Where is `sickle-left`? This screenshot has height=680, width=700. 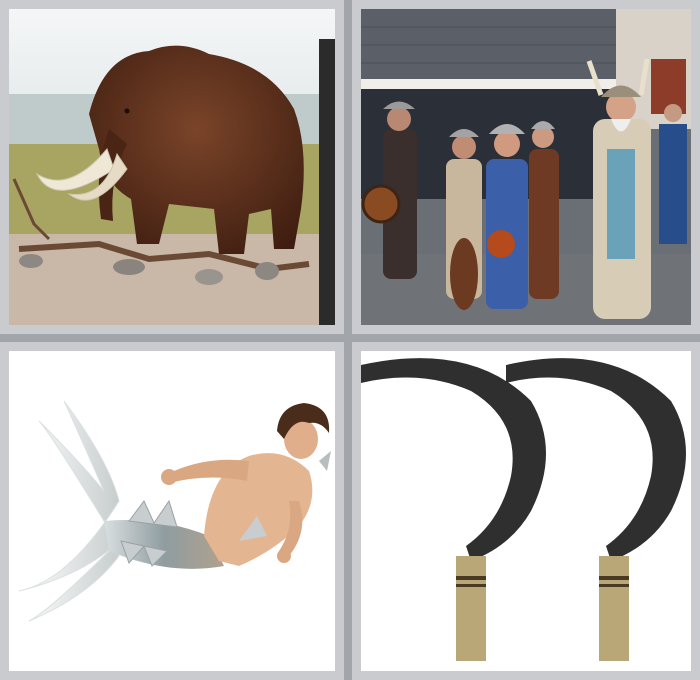 sickle-left is located at coordinates (453, 509).